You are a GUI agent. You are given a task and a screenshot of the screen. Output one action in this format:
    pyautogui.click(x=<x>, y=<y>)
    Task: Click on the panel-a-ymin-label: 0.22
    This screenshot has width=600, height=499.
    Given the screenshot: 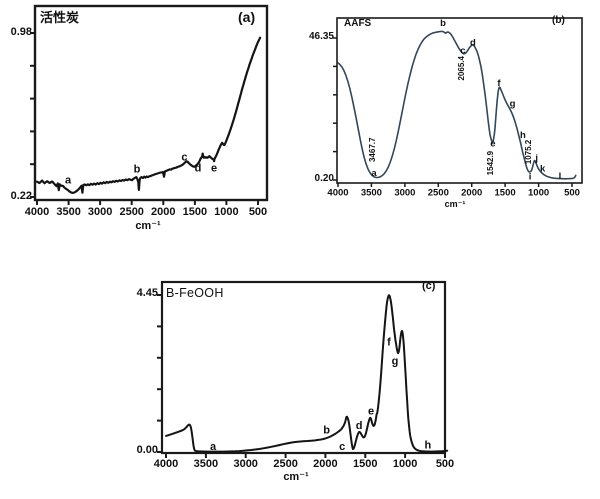 What is the action you would take?
    pyautogui.click(x=21, y=196)
    